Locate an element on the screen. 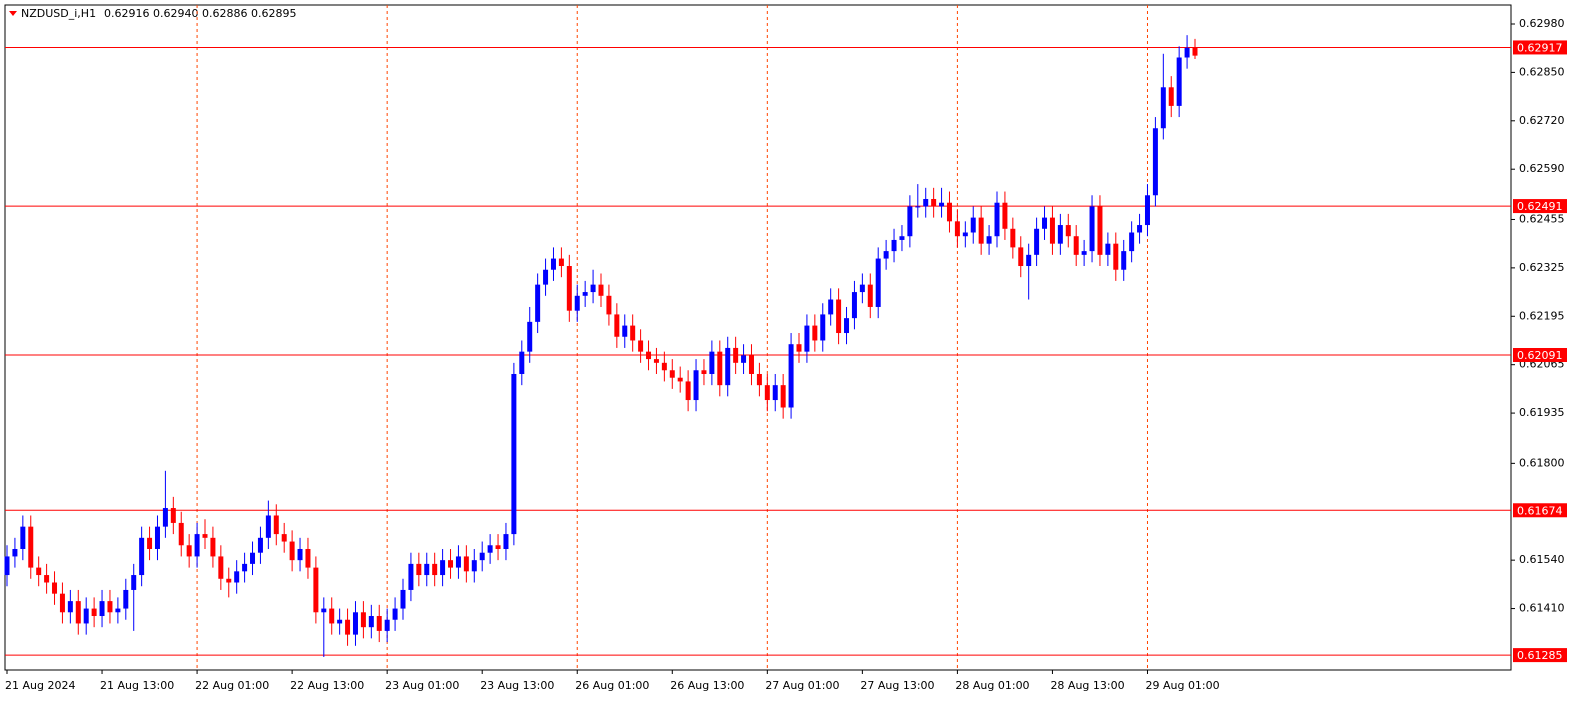 The image size is (1586, 708). y-tick-label: 0.62455 is located at coordinates (1542, 218).